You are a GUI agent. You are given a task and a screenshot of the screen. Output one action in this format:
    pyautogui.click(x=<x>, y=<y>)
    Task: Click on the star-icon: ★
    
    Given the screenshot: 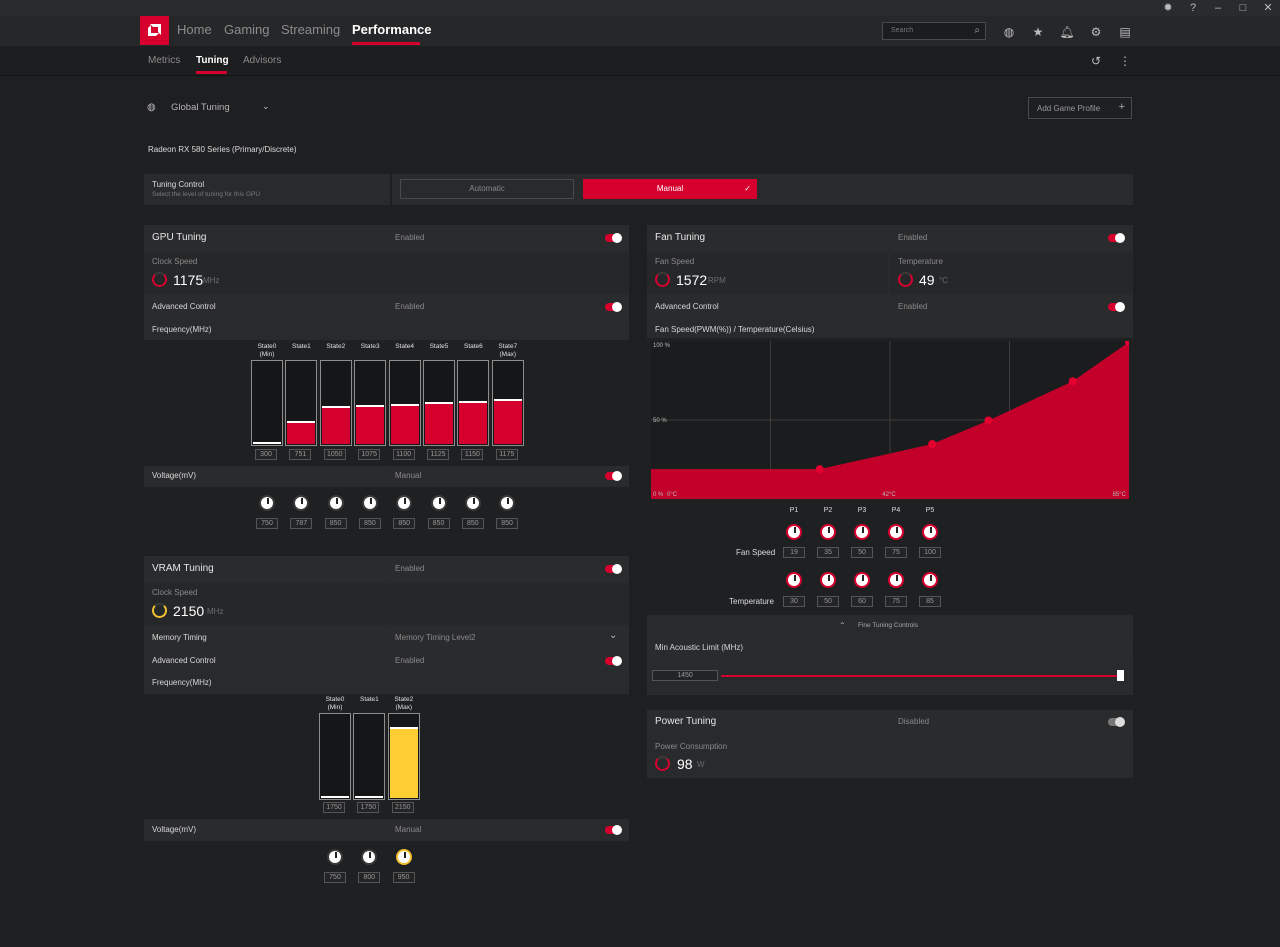 What is the action you would take?
    pyautogui.click(x=1038, y=32)
    